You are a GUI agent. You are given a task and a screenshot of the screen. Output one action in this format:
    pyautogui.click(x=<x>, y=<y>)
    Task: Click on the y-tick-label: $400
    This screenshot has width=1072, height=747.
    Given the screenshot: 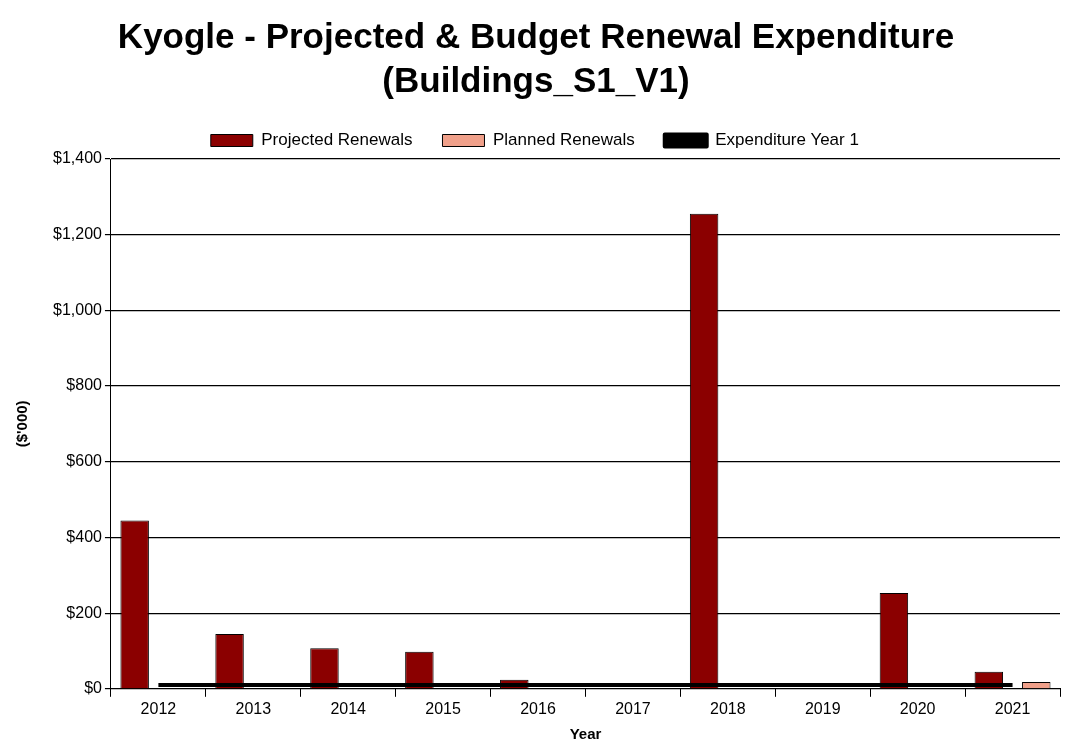 What is the action you would take?
    pyautogui.click(x=84, y=536)
    